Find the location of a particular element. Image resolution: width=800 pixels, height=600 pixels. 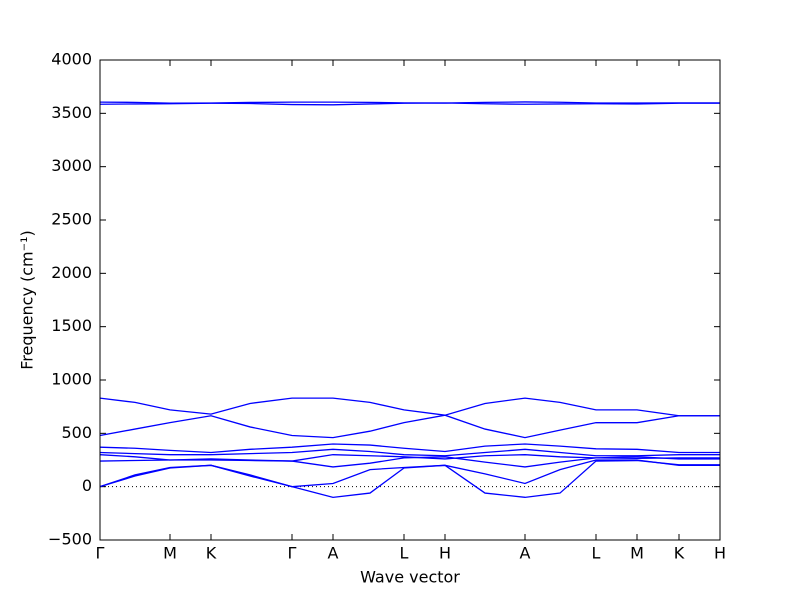

y-tick-label: 0 is located at coordinates (87, 485).